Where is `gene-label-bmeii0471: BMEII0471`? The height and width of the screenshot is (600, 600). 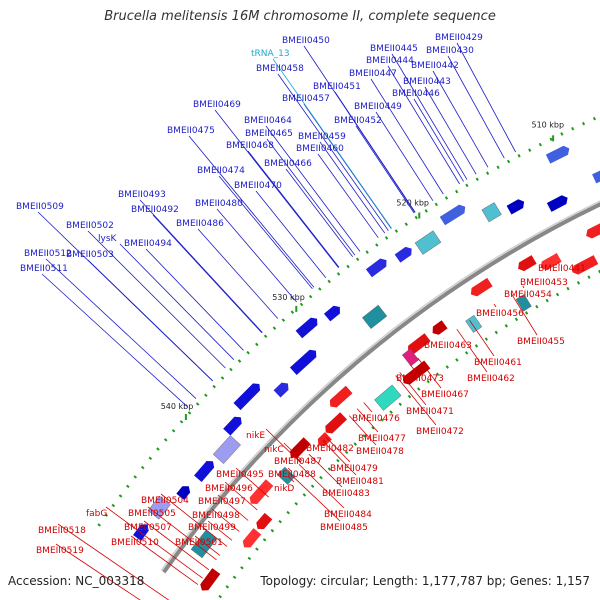 gene-label-bmeii0471: BMEII0471 is located at coordinates (430, 412).